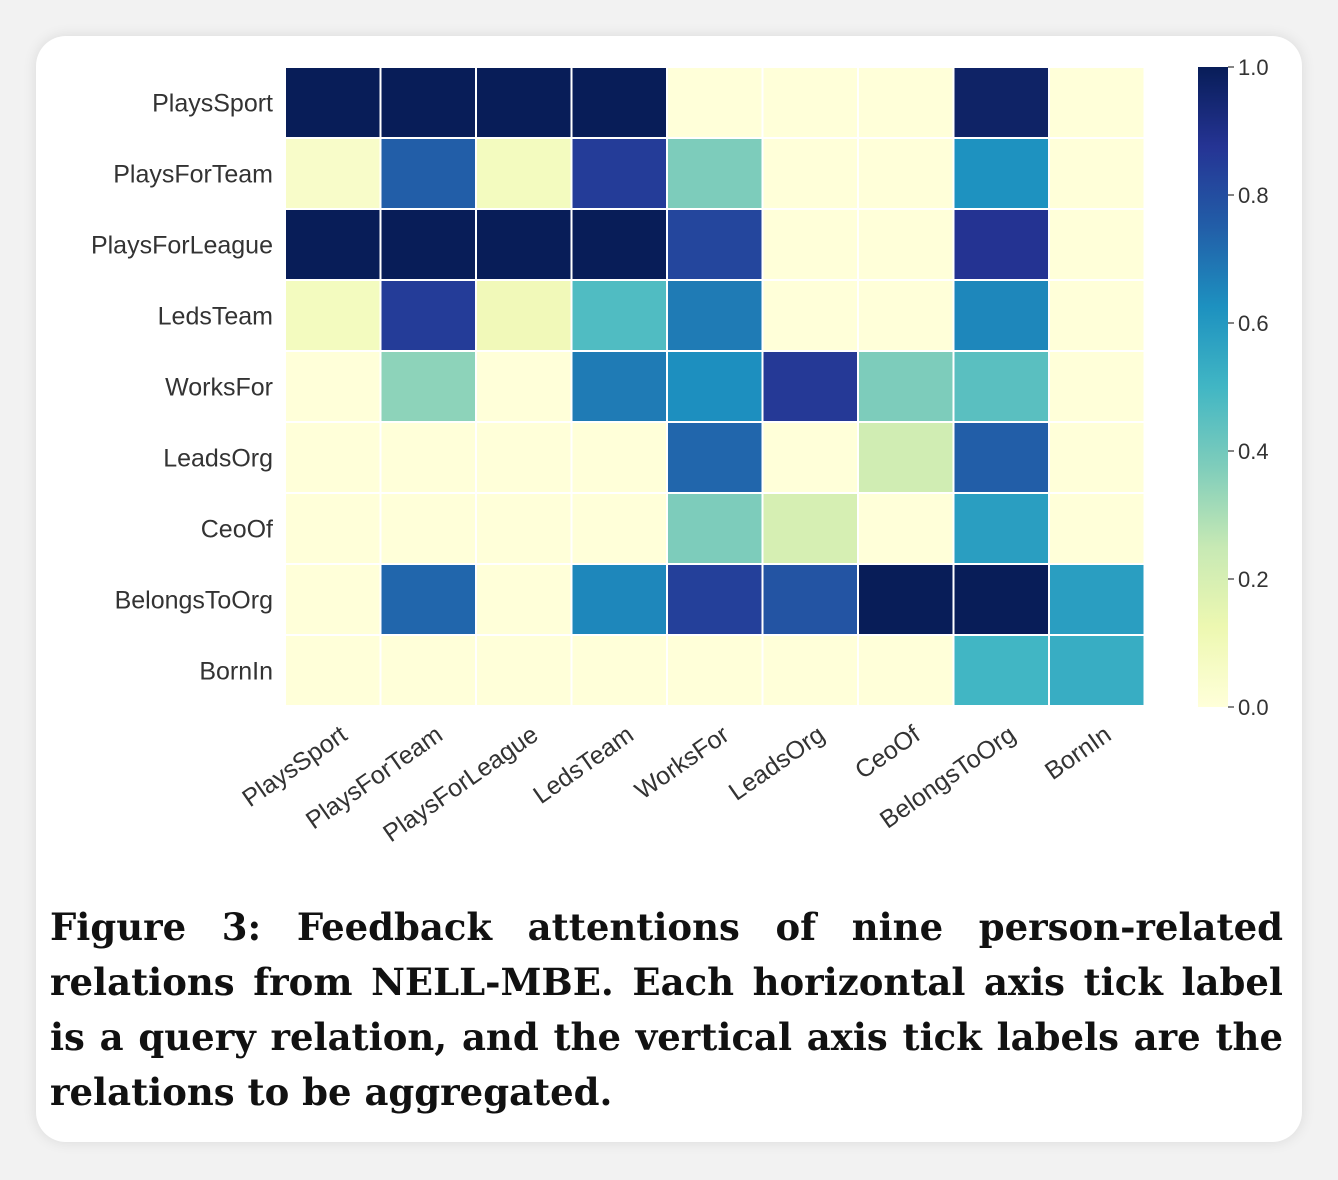 The width and height of the screenshot is (1338, 1180). What do you see at coordinates (524, 386) in the screenshot?
I see `heatmap-cell-works-for-plays-for-league` at bounding box center [524, 386].